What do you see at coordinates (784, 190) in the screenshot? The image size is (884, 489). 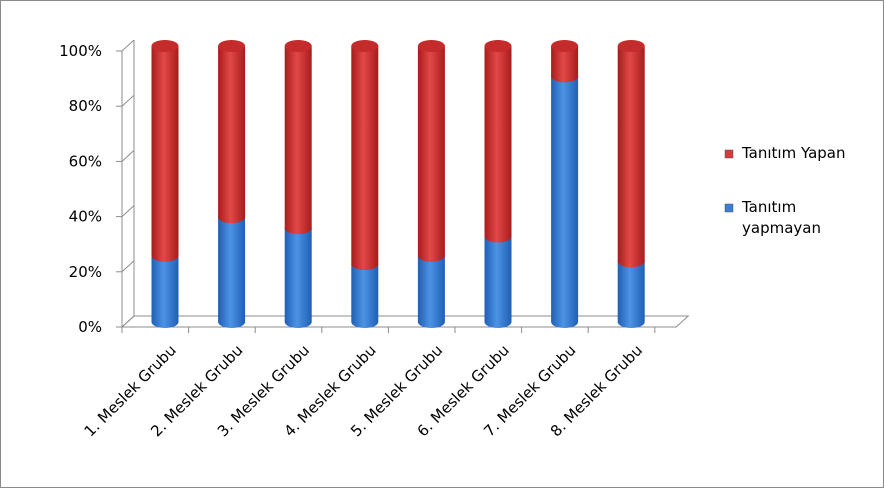 I see `legend: Tanıtım Yapan Tanıtım yapmayan` at bounding box center [784, 190].